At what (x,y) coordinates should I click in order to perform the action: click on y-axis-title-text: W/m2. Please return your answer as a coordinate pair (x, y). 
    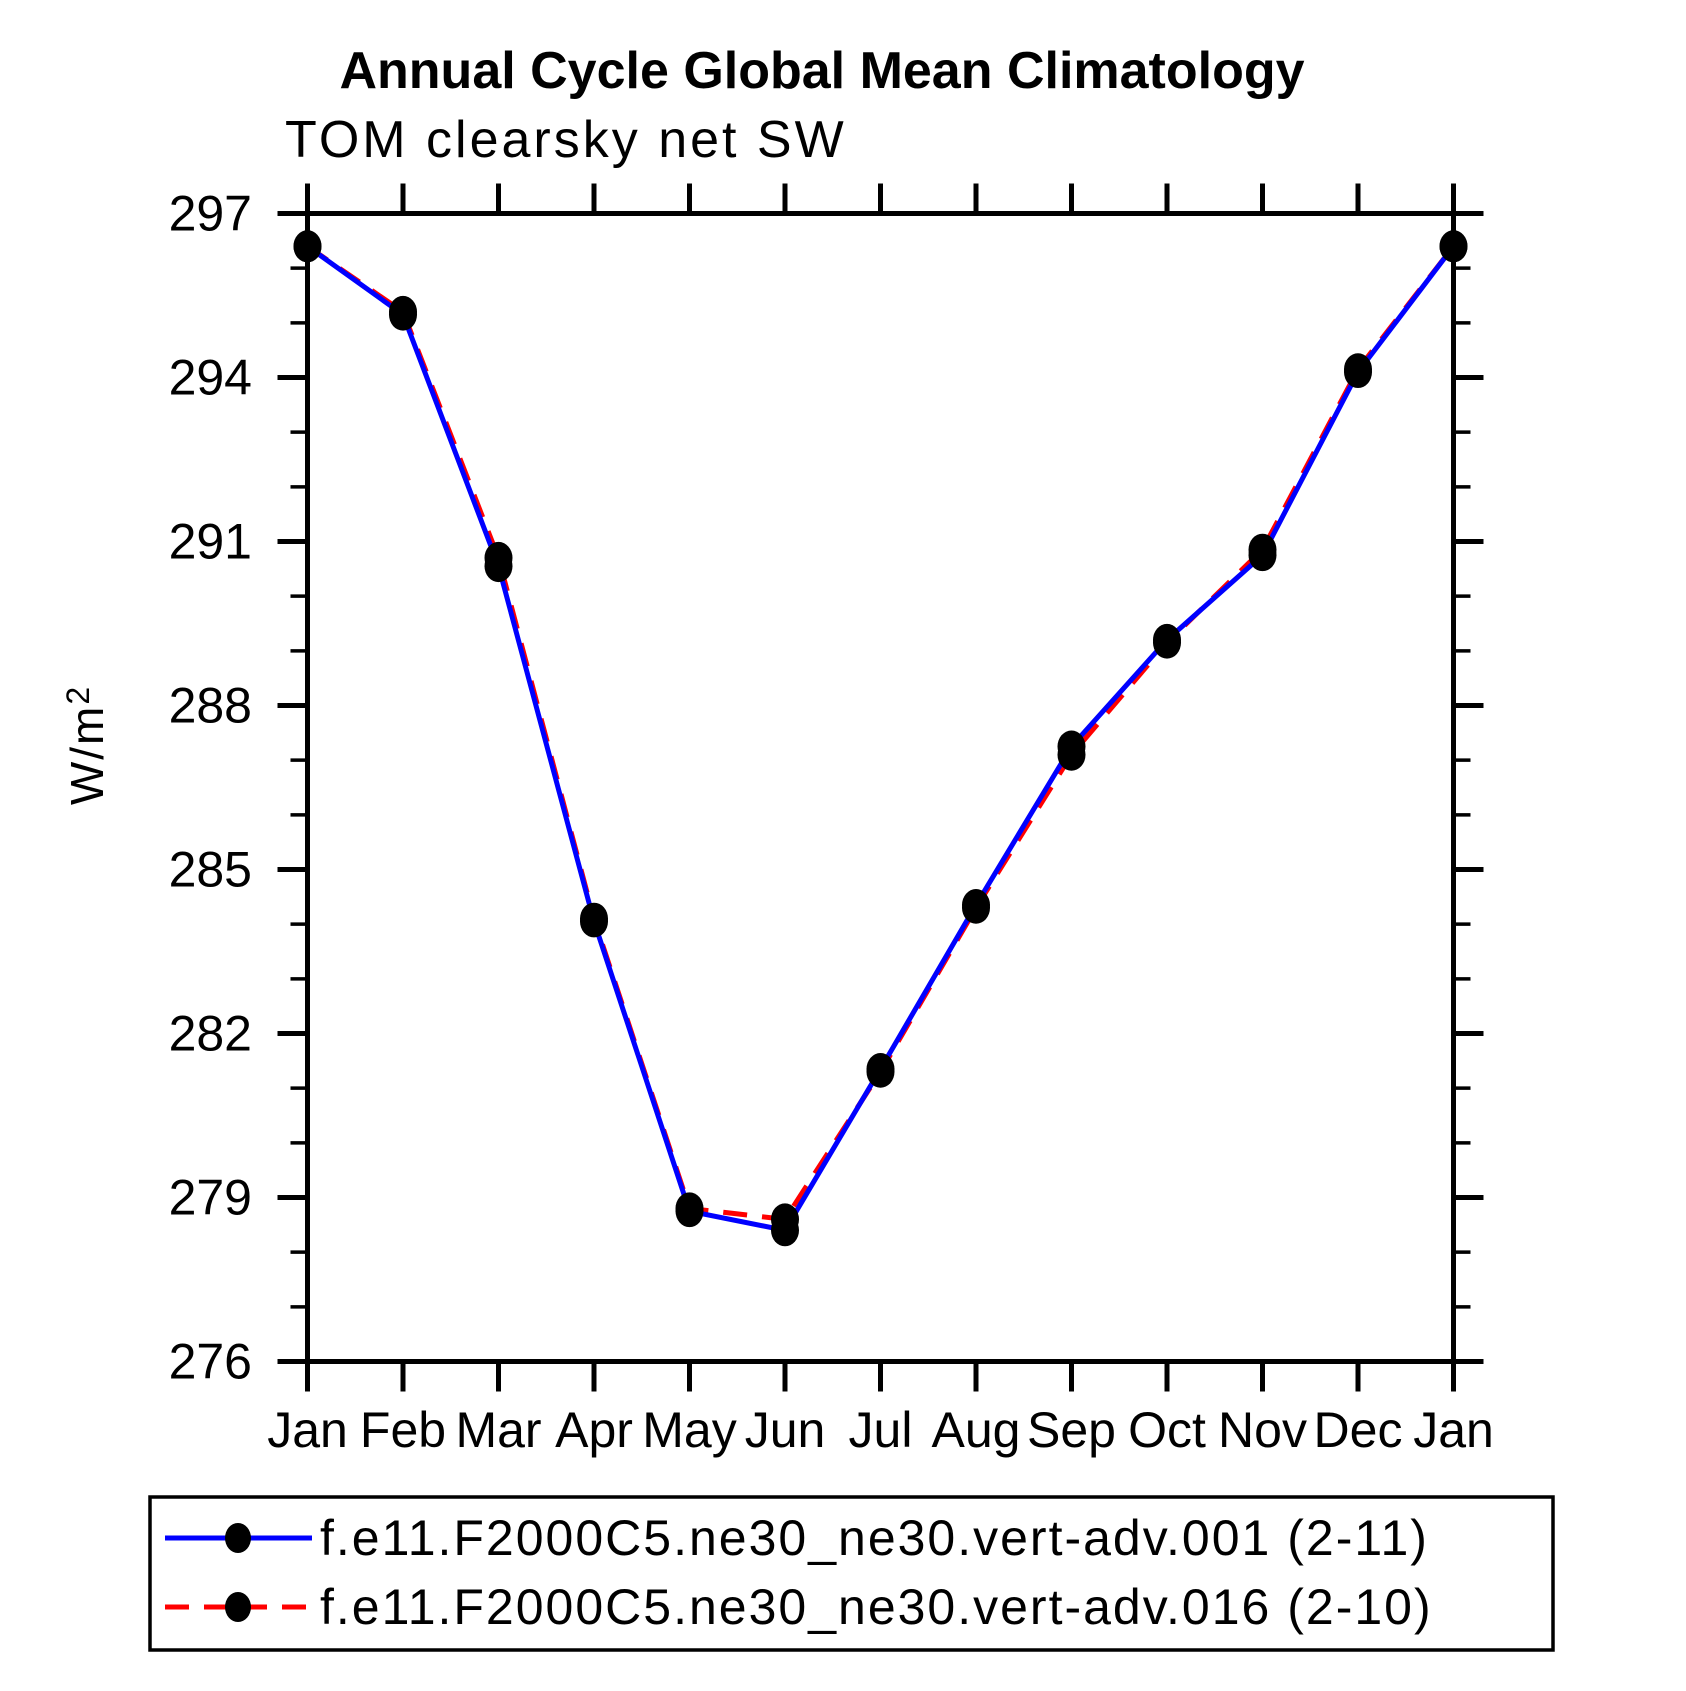
    Looking at the image, I should click on (86, 745).